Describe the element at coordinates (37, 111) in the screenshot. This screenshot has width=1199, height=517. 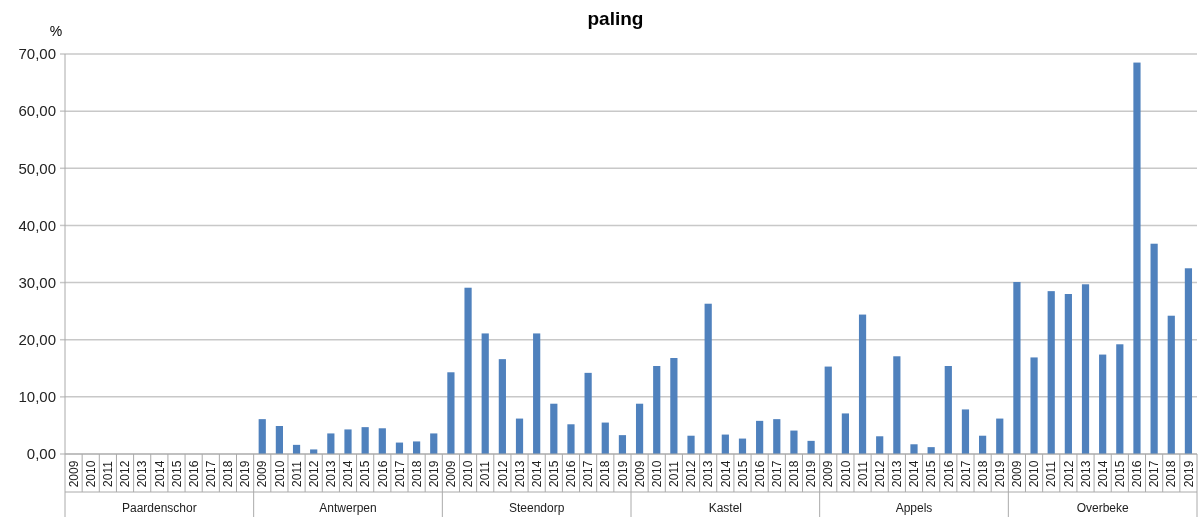
I see `y-tick-label: 60,00` at that location.